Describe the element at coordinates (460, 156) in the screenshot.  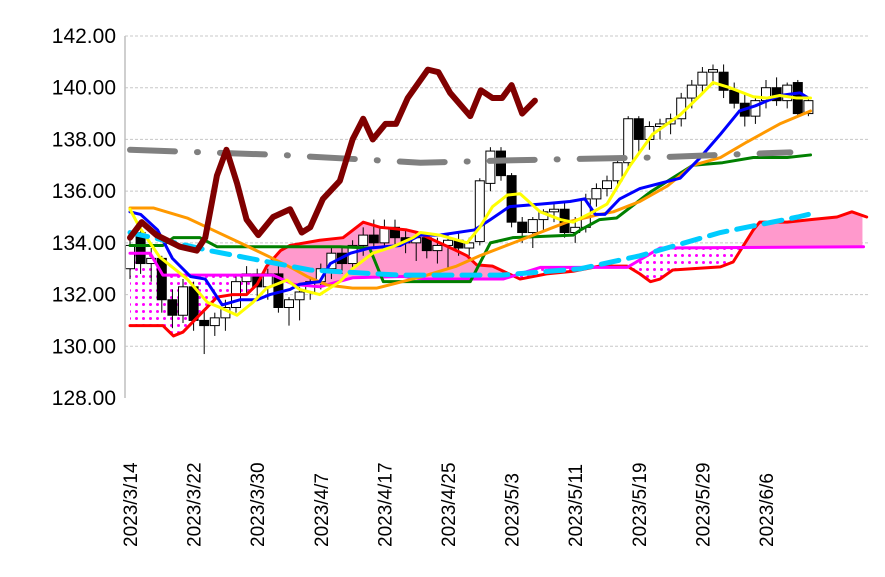
I see `gray-dashdot-line` at that location.